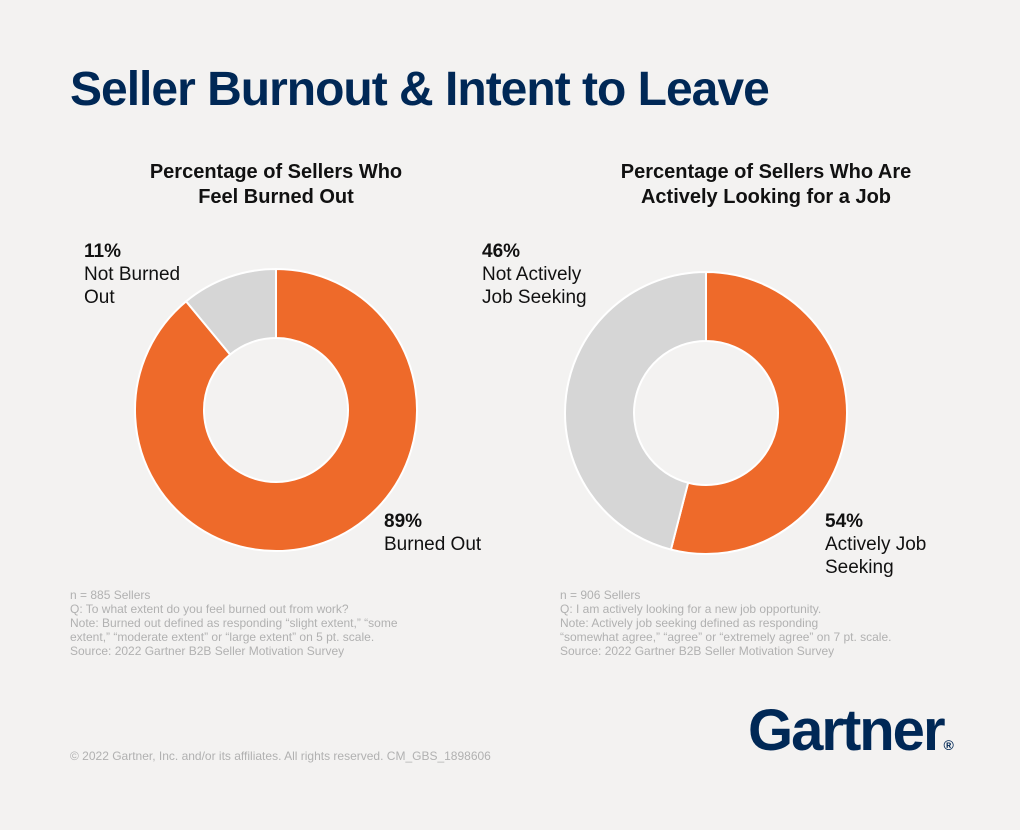 The image size is (1020, 830). I want to click on slice-name: Not Actively, so click(532, 274).